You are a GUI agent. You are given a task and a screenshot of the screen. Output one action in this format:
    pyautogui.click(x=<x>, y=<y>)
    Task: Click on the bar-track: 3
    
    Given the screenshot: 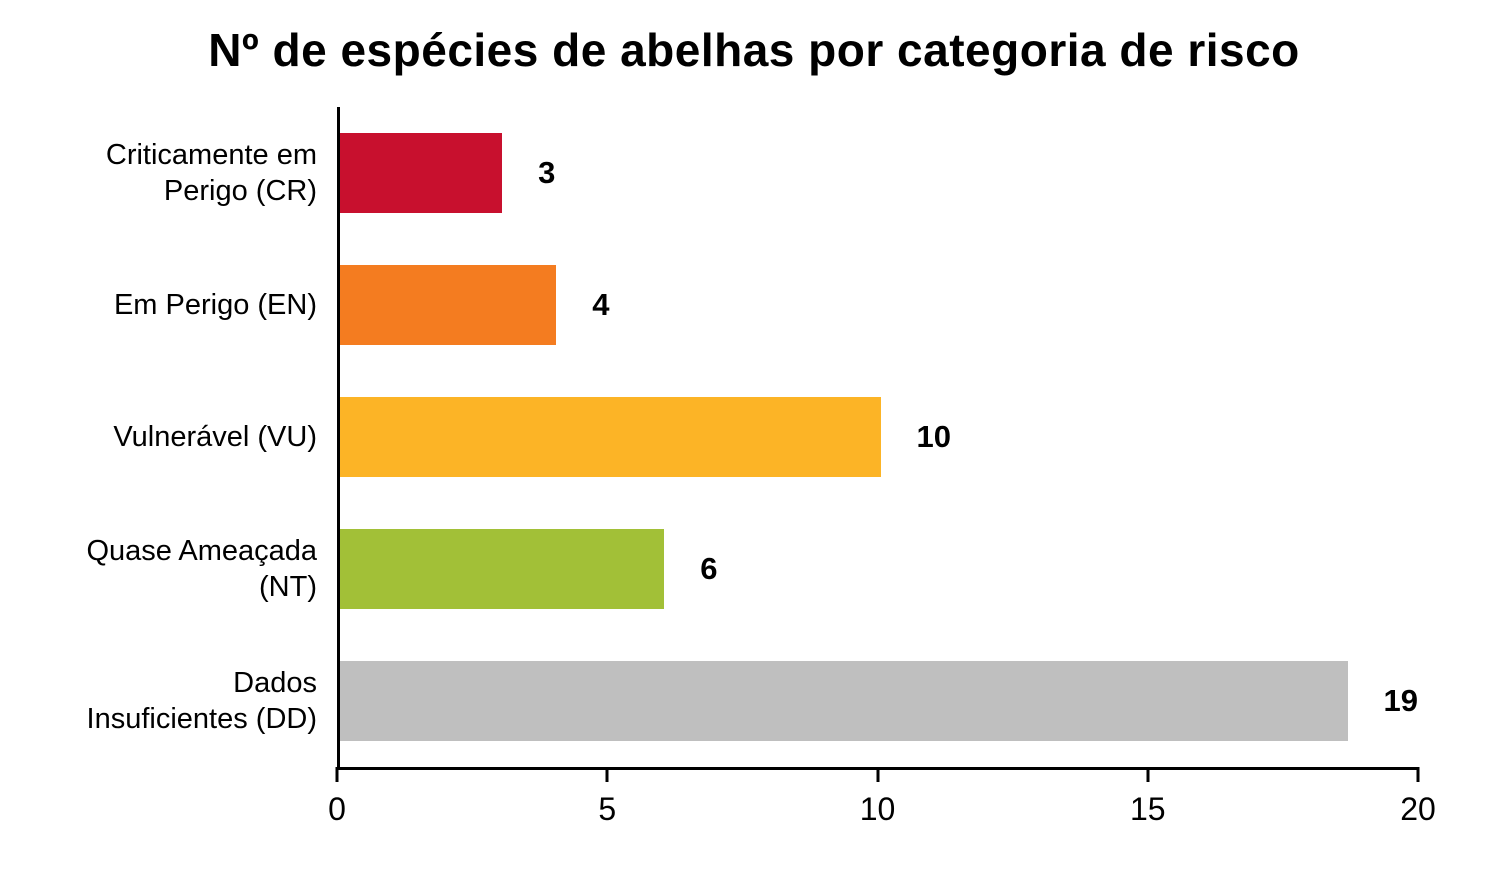 What is the action you would take?
    pyautogui.click(x=877, y=173)
    